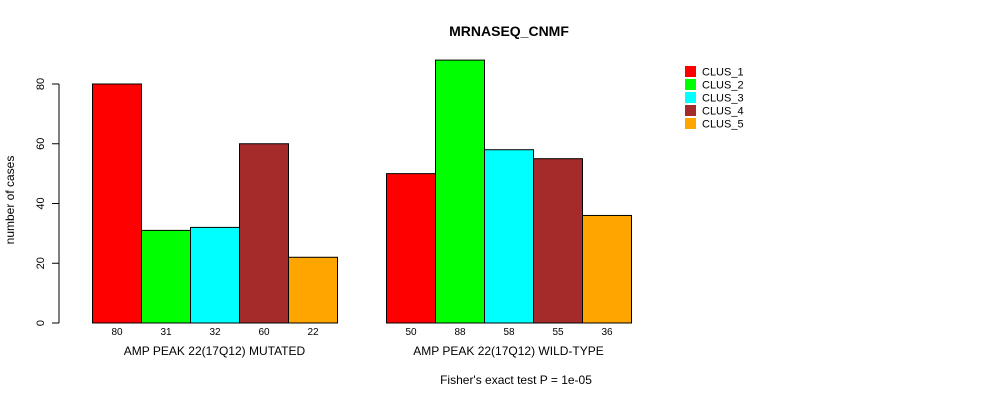 This screenshot has height=405, width=990. I want to click on legend-entry-label: CLUS_2, so click(723, 86).